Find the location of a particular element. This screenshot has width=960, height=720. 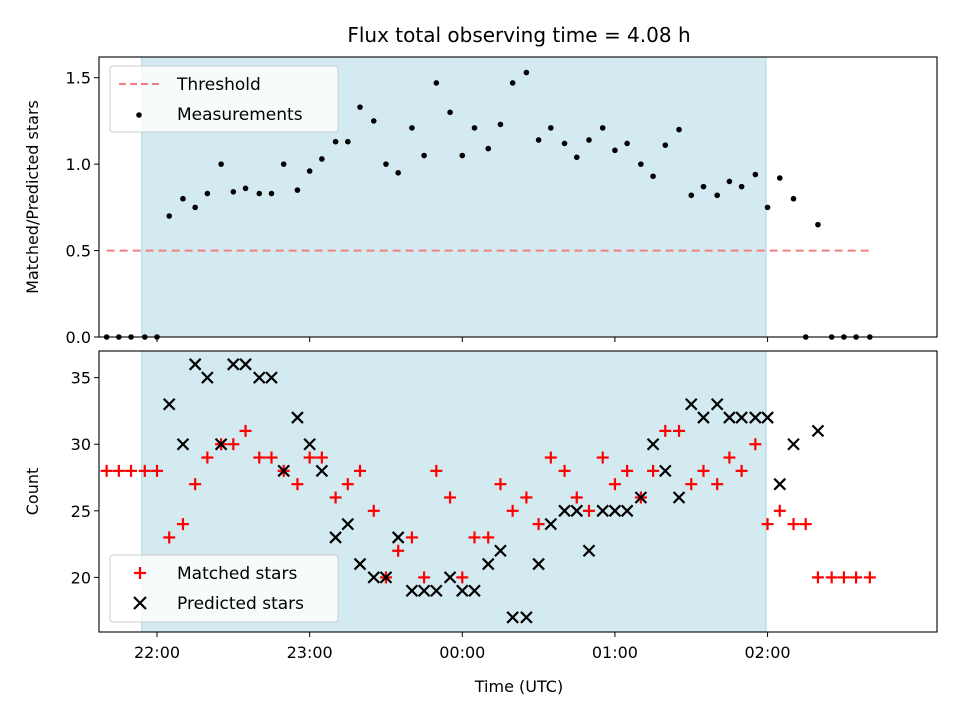

x-tick-label: 23:00 is located at coordinates (310, 652).